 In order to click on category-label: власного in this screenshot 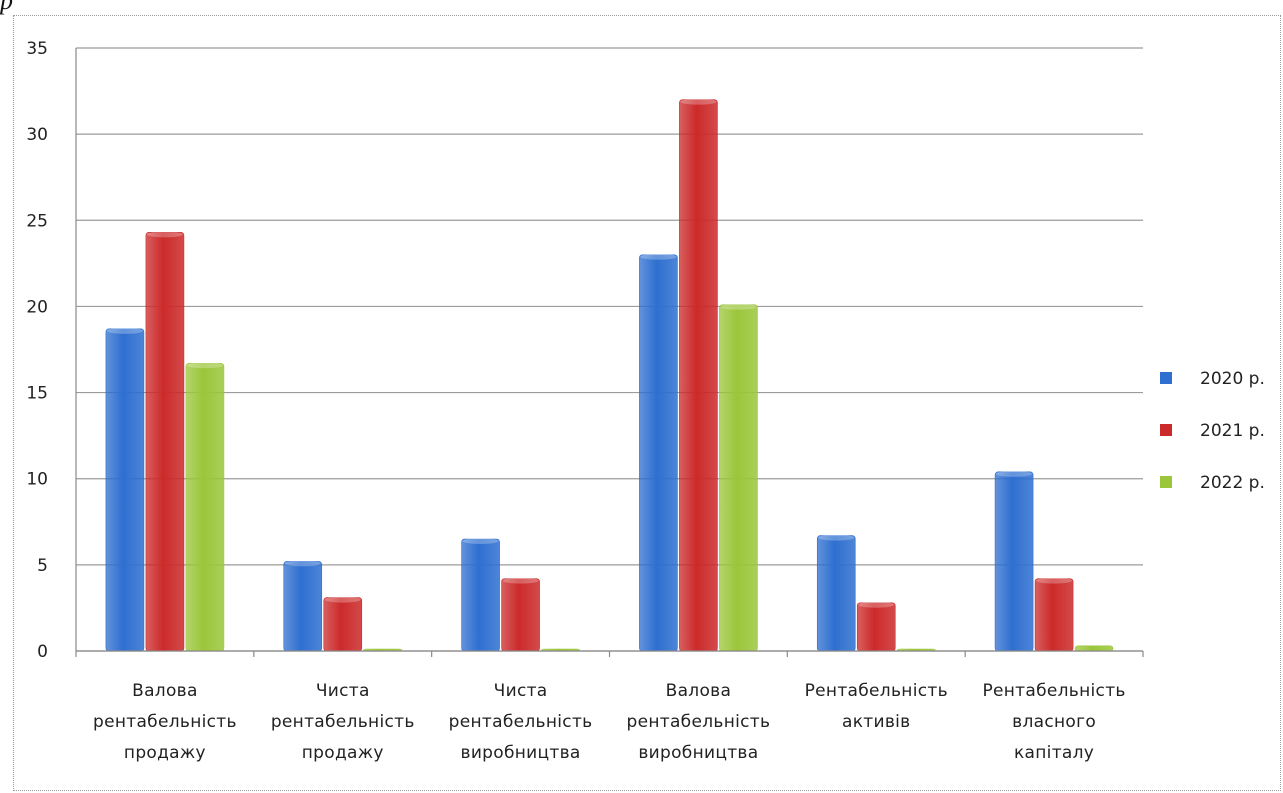, I will do `click(1054, 722)`.